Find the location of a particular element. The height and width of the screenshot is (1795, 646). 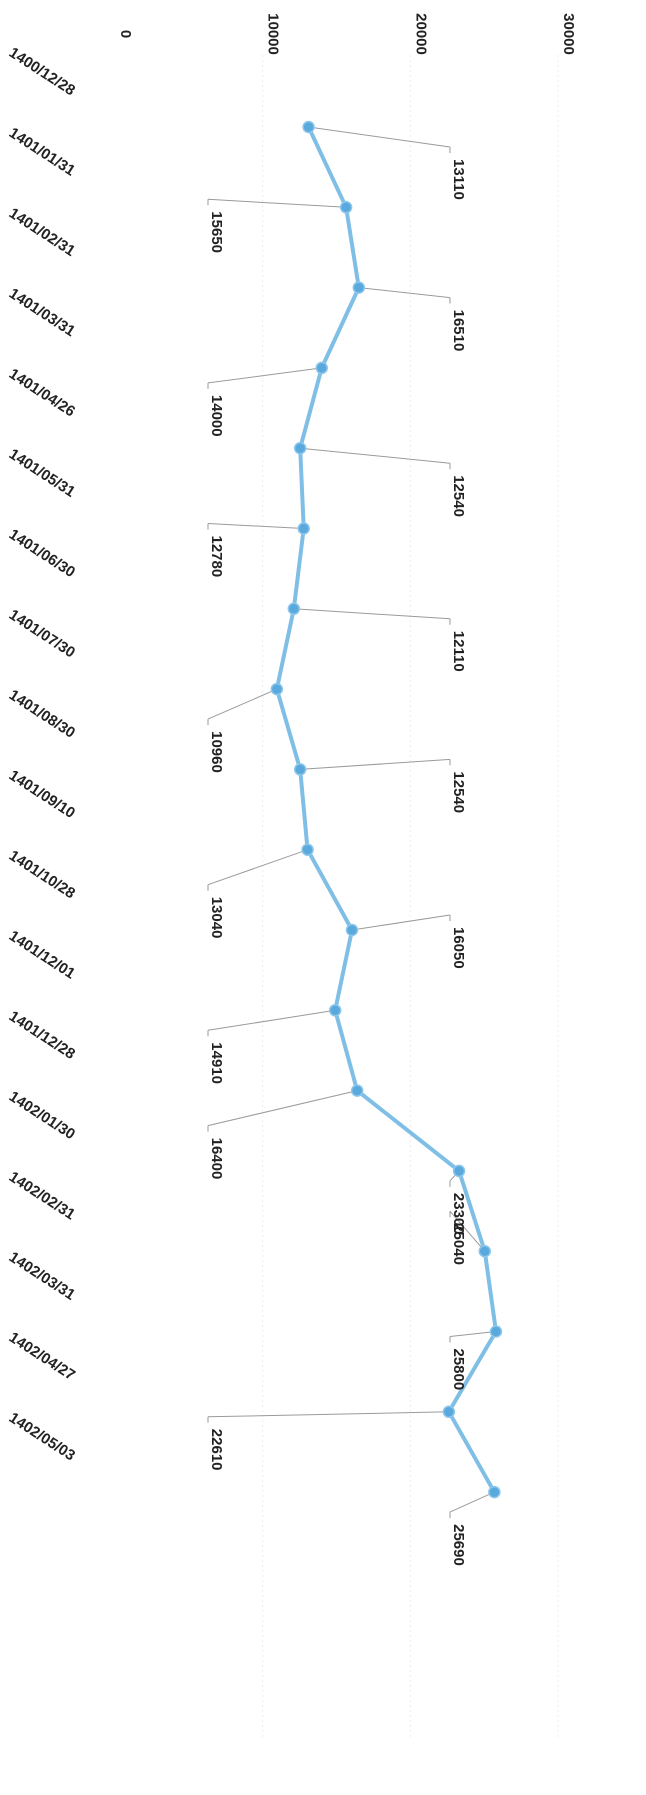

x-category-label: 1401/12/01 is located at coordinates (42, 954).